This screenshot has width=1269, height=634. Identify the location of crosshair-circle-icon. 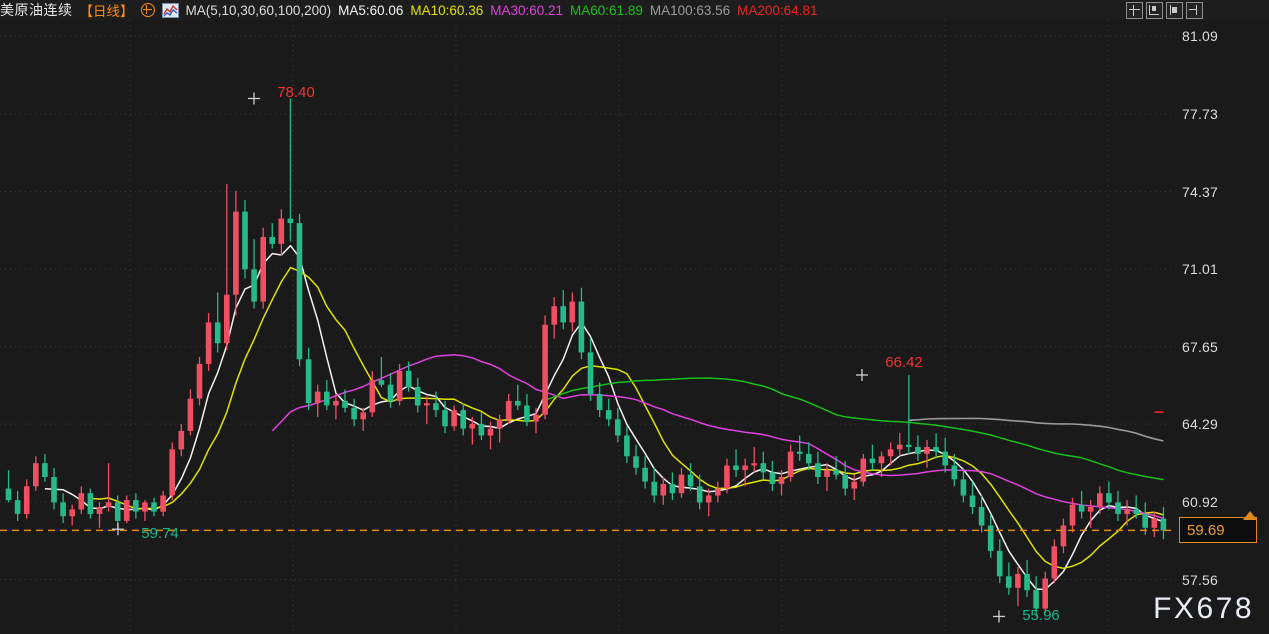
(147, 10).